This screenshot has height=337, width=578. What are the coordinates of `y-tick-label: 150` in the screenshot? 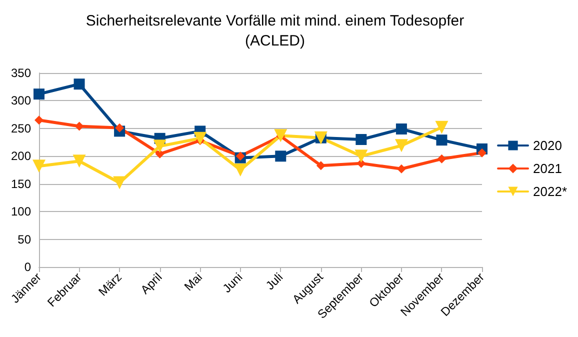 It's located at (21, 183).